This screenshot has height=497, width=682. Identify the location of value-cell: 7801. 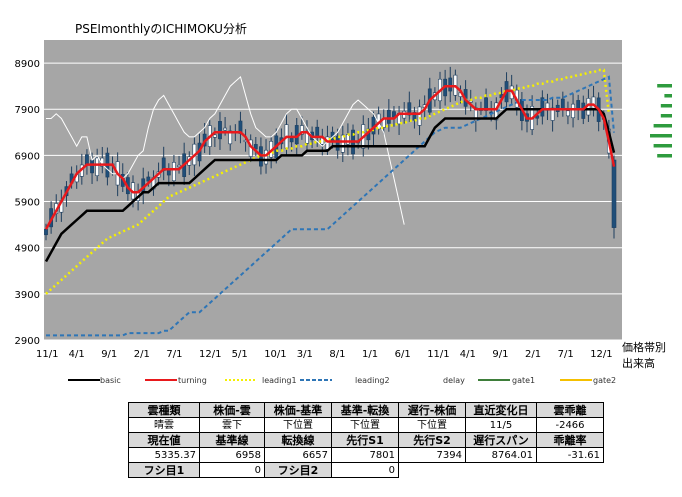
(365, 455).